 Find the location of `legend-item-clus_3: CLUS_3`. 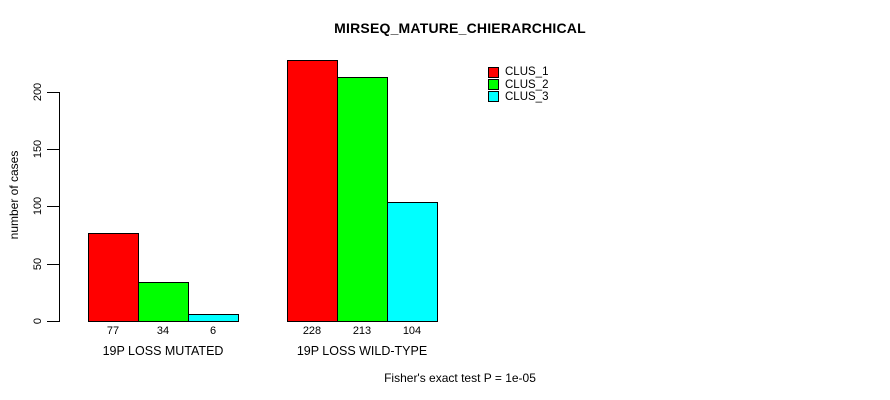

legend-item-clus_3: CLUS_3 is located at coordinates (518, 97).